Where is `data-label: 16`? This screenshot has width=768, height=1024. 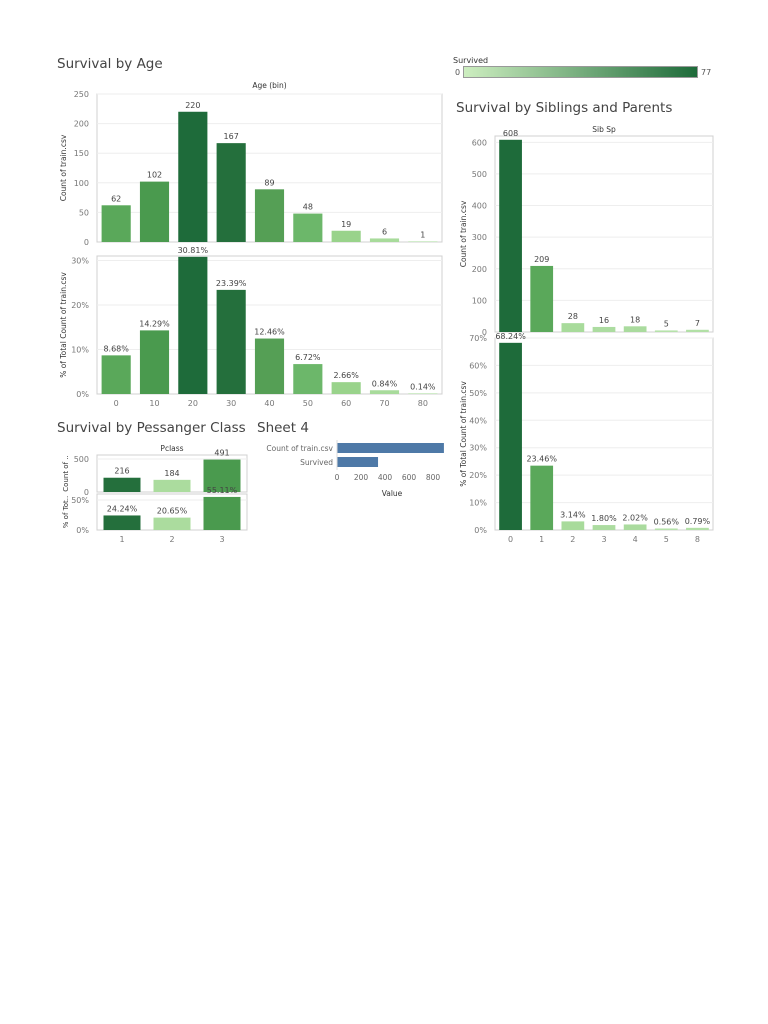 data-label: 16 is located at coordinates (604, 320).